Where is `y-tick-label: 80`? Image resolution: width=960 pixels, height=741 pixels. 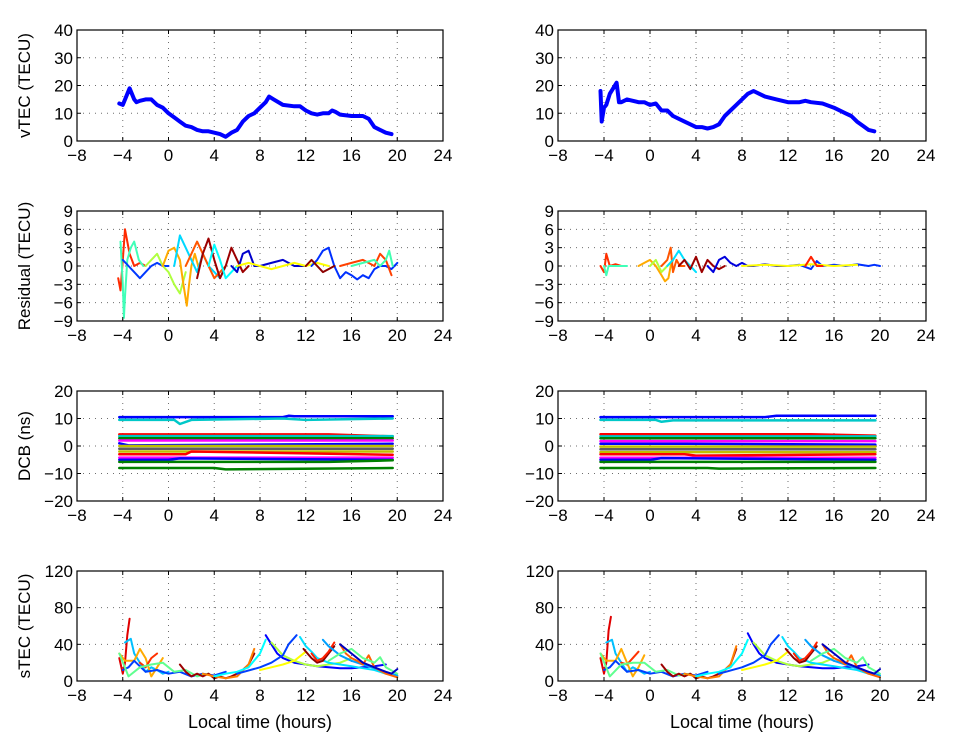
y-tick-label: 80 is located at coordinates (63, 608).